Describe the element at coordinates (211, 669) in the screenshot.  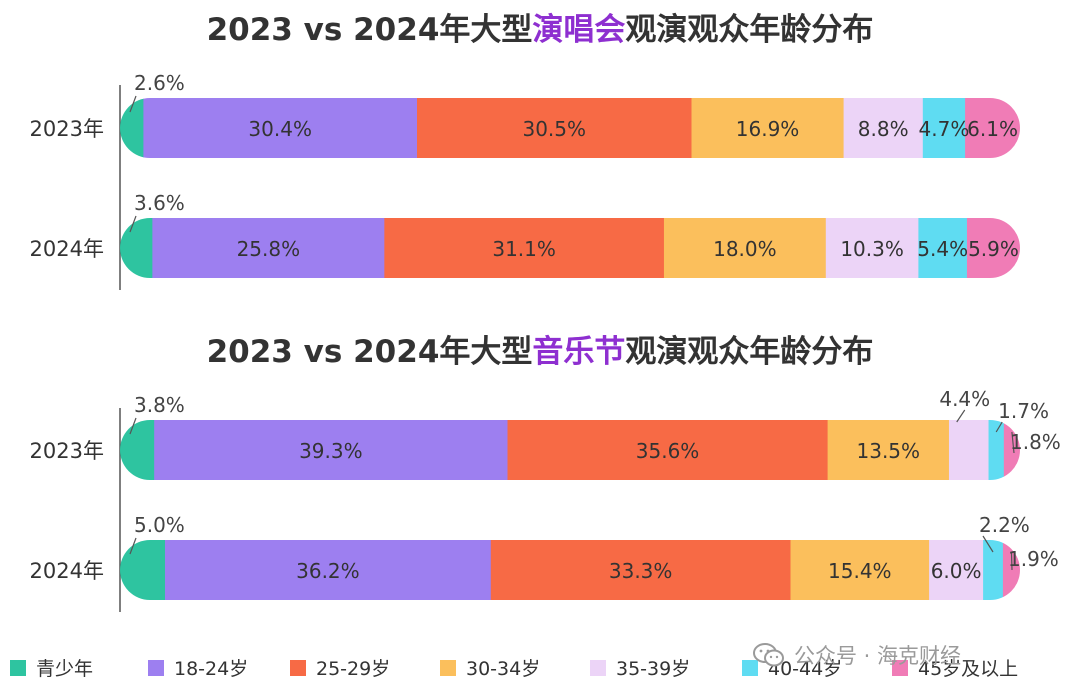
I see `legend-label: 18-24岁` at that location.